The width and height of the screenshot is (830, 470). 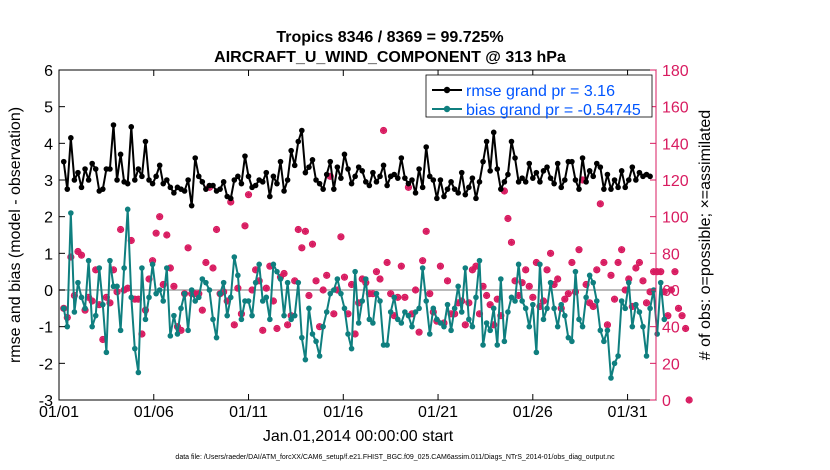 I want to click on y2-tick-label: 160, so click(x=675, y=108).